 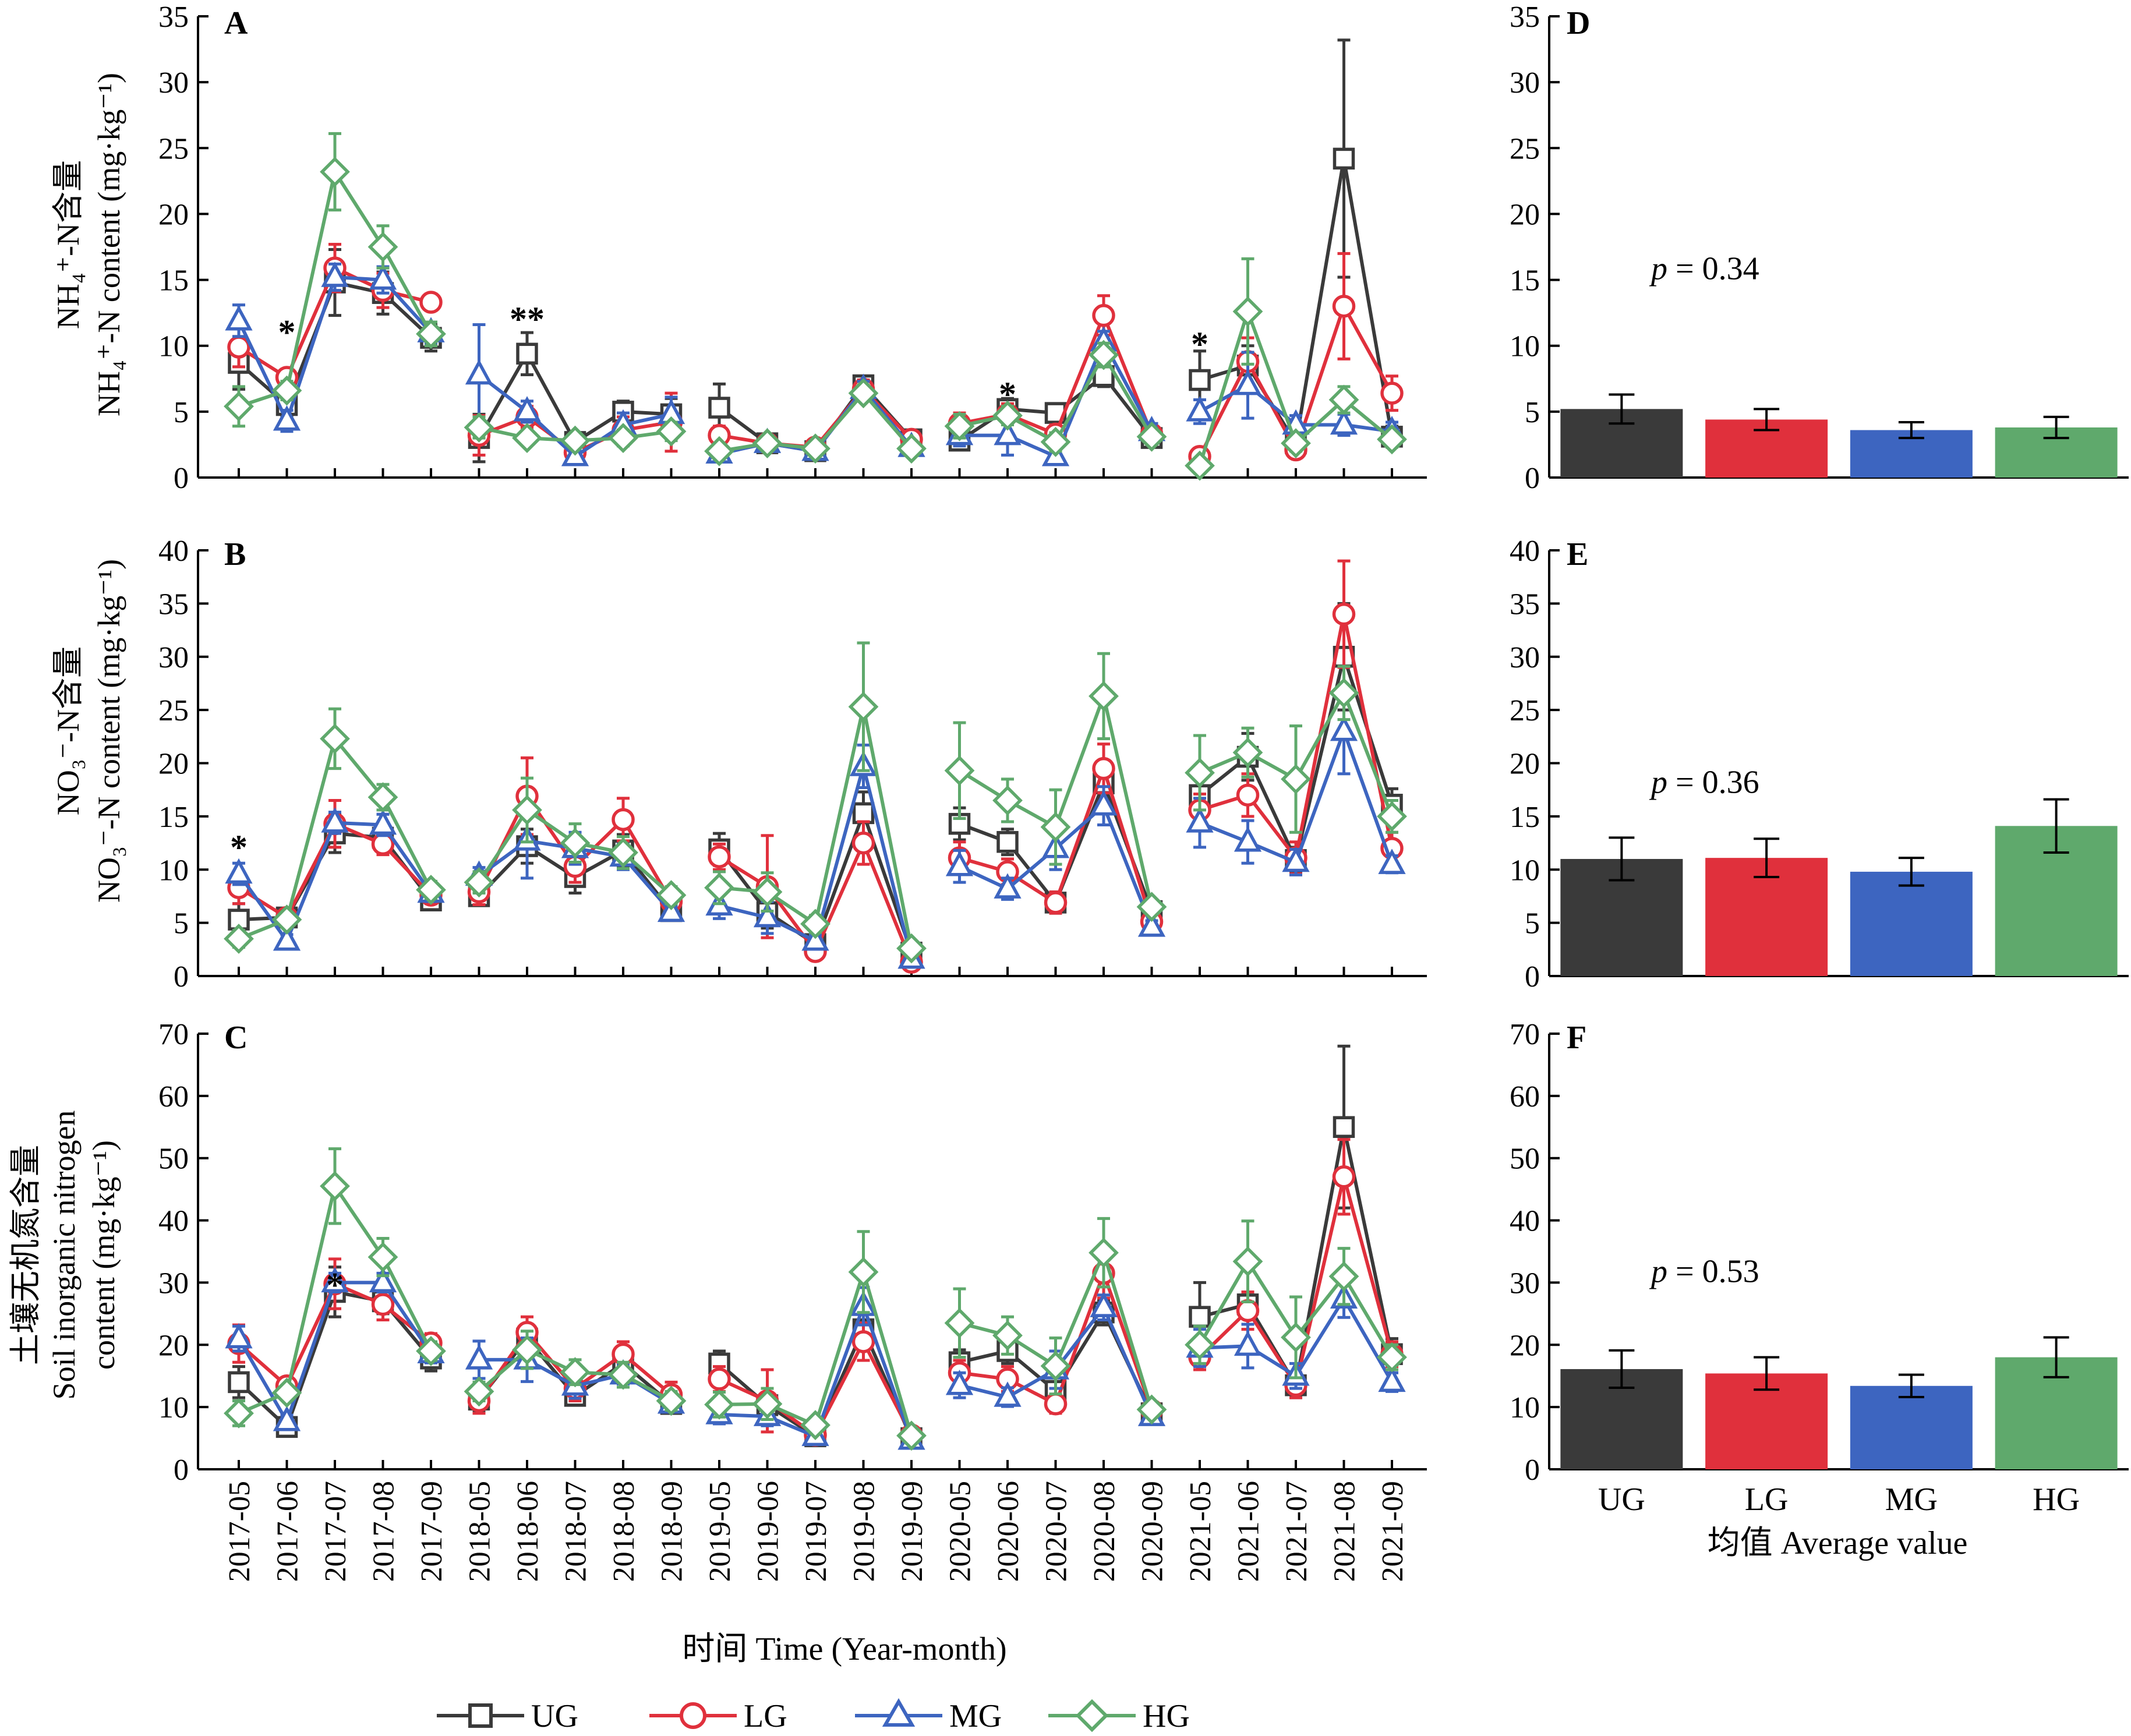 I want to click on x-tick-label: 2018-09, so click(x=672, y=1532).